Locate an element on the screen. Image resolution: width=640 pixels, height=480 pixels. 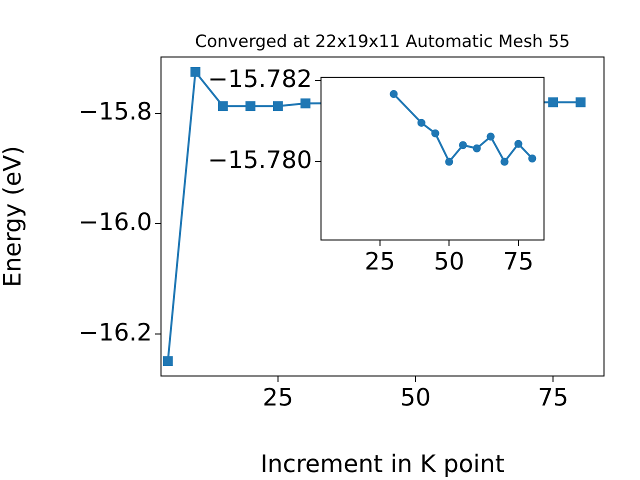
y-tick-label: −15.782 is located at coordinates (260, 78).